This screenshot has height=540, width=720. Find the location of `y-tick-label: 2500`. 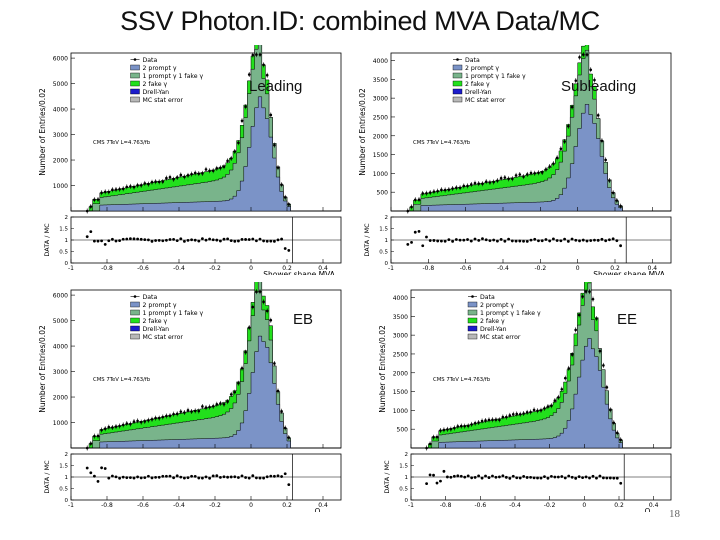

y-tick-label: 2500 is located at coordinates (400, 354).